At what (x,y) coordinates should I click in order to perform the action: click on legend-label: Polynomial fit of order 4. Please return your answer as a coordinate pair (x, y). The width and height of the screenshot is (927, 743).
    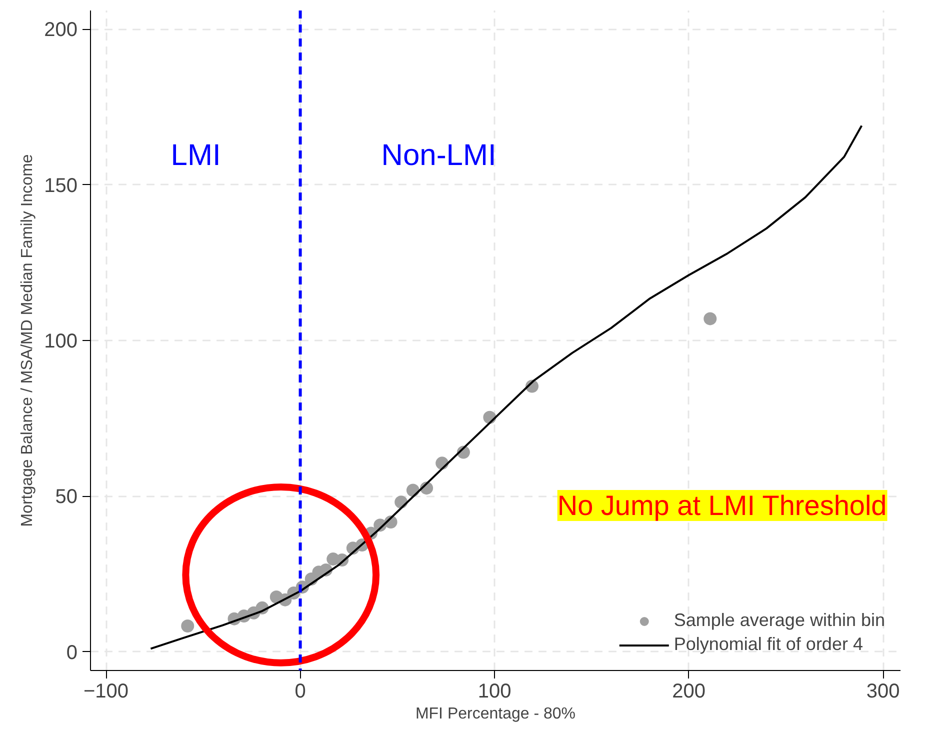
    Looking at the image, I should click on (768, 644).